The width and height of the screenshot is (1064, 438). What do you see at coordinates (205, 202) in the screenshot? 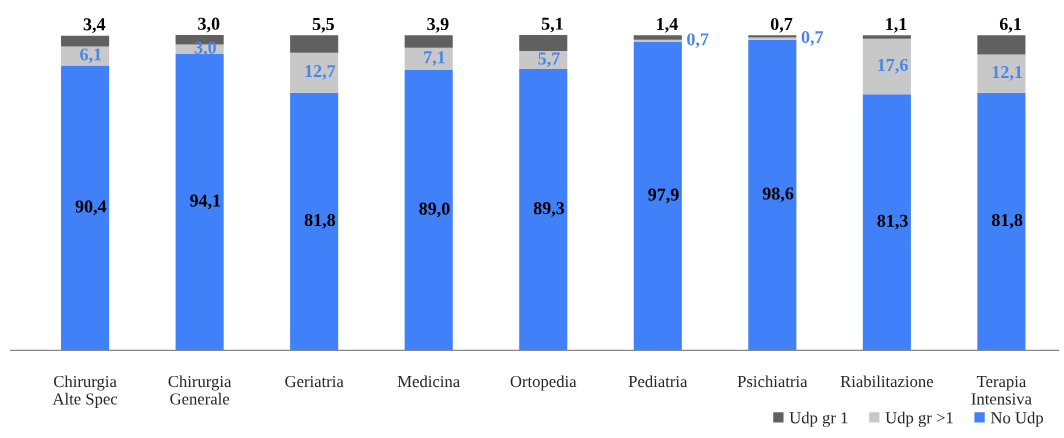
I see `data-label: 94,1` at bounding box center [205, 202].